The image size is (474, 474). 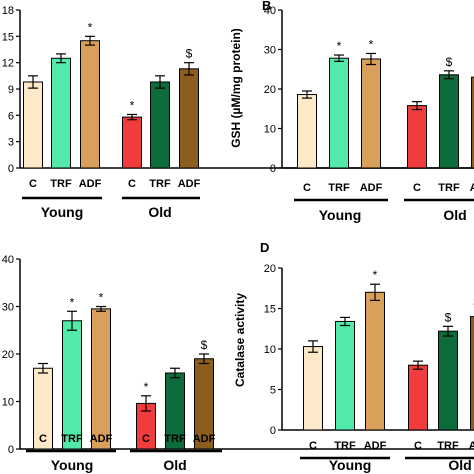 I want to click on y-axis-label: GSH (µM/mg protein), so click(x=236, y=88).